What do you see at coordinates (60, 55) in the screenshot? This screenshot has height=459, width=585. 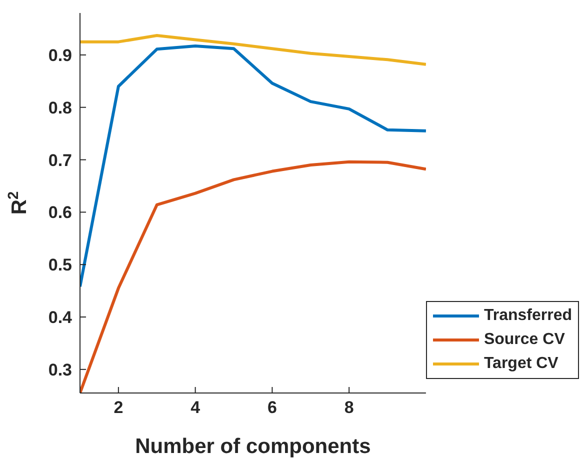 I see `y-tick-label: 0.9` at bounding box center [60, 55].